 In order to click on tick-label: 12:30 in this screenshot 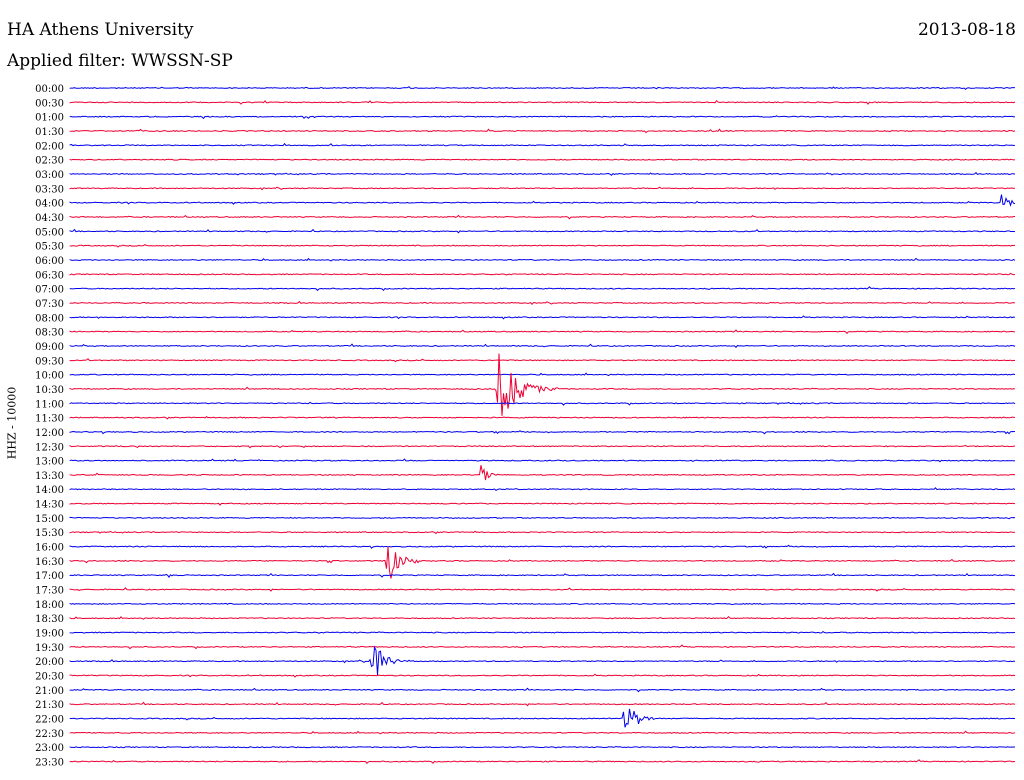, I will do `click(49, 447)`.